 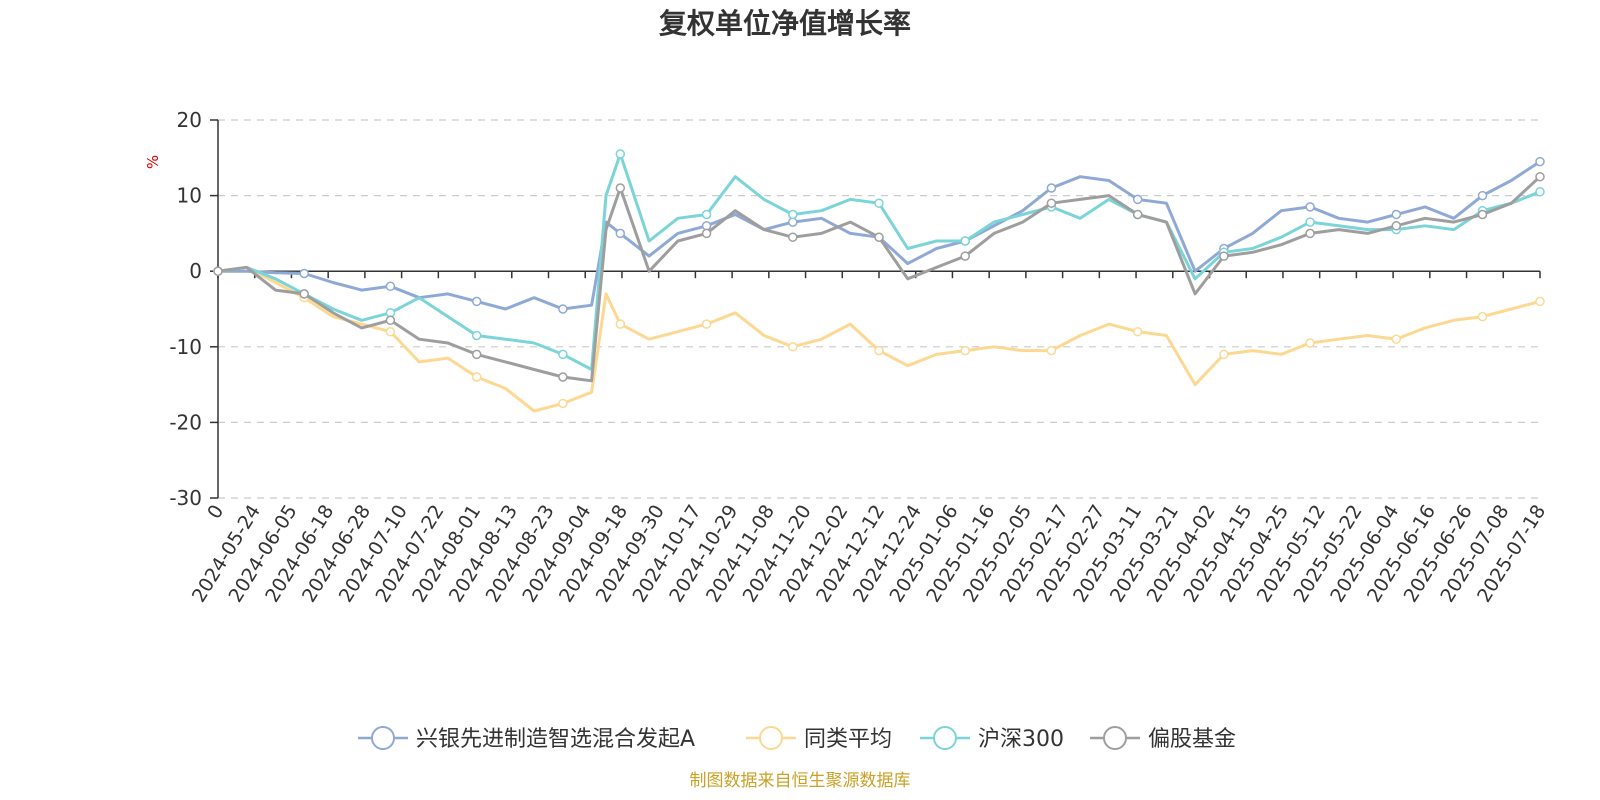 I want to click on legend-item-0: 兴银先进制造智选混合发起A, so click(x=526, y=739).